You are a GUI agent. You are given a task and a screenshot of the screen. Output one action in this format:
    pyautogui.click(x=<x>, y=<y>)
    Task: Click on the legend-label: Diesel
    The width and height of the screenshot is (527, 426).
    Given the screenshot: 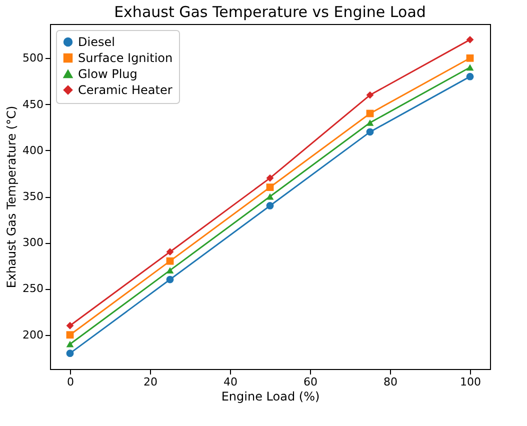 What is the action you would take?
    pyautogui.click(x=96, y=42)
    